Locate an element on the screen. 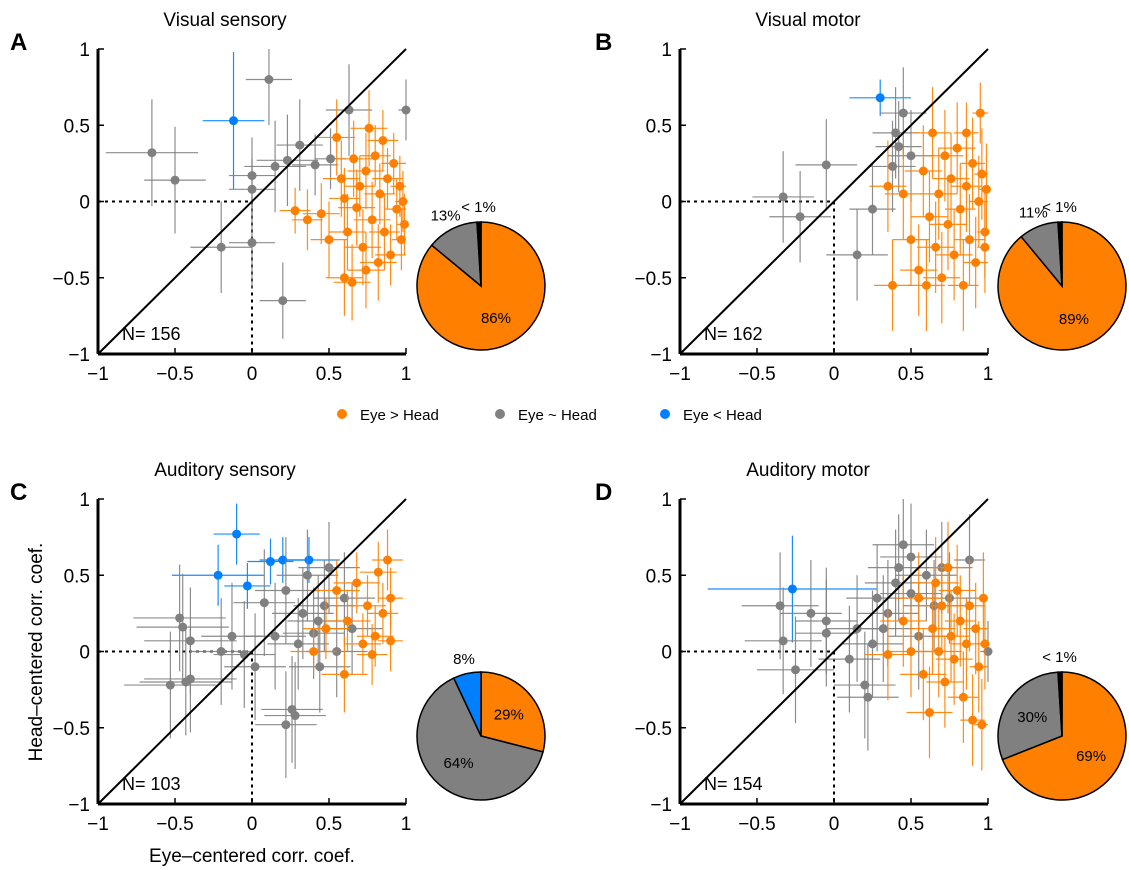  pie-slice-label: 13% is located at coordinates (446, 216).